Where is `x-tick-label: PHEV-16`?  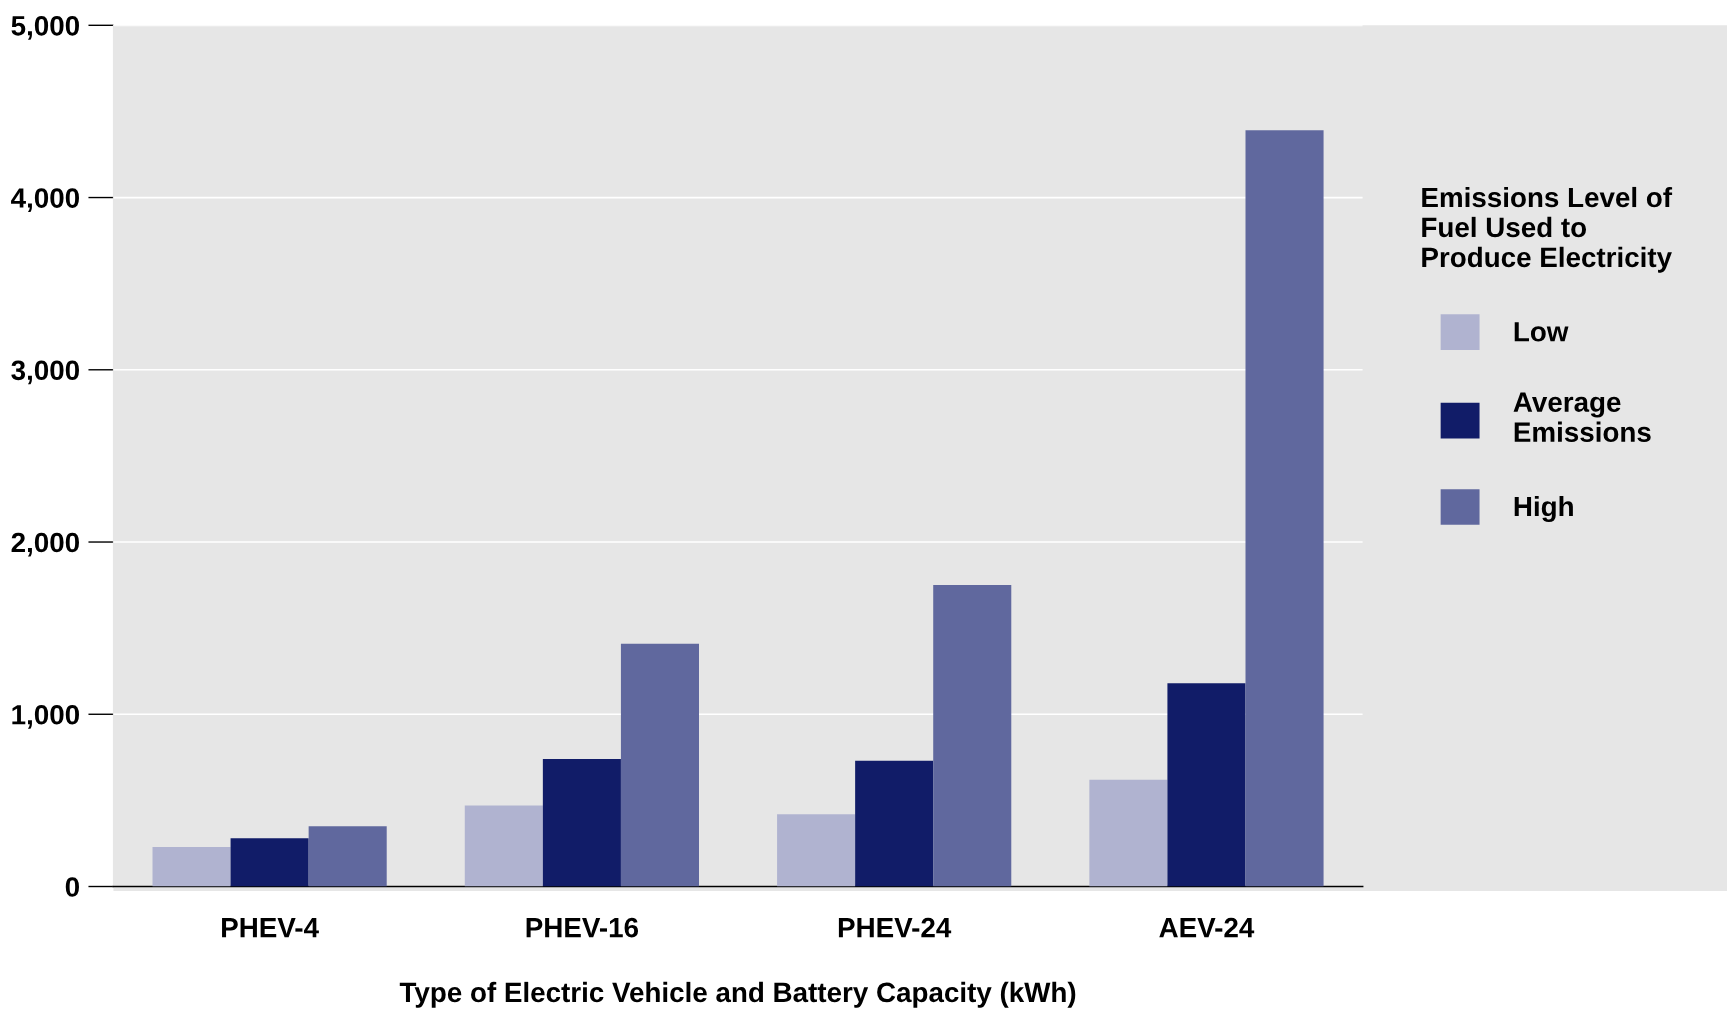 x-tick-label: PHEV-16 is located at coordinates (582, 927).